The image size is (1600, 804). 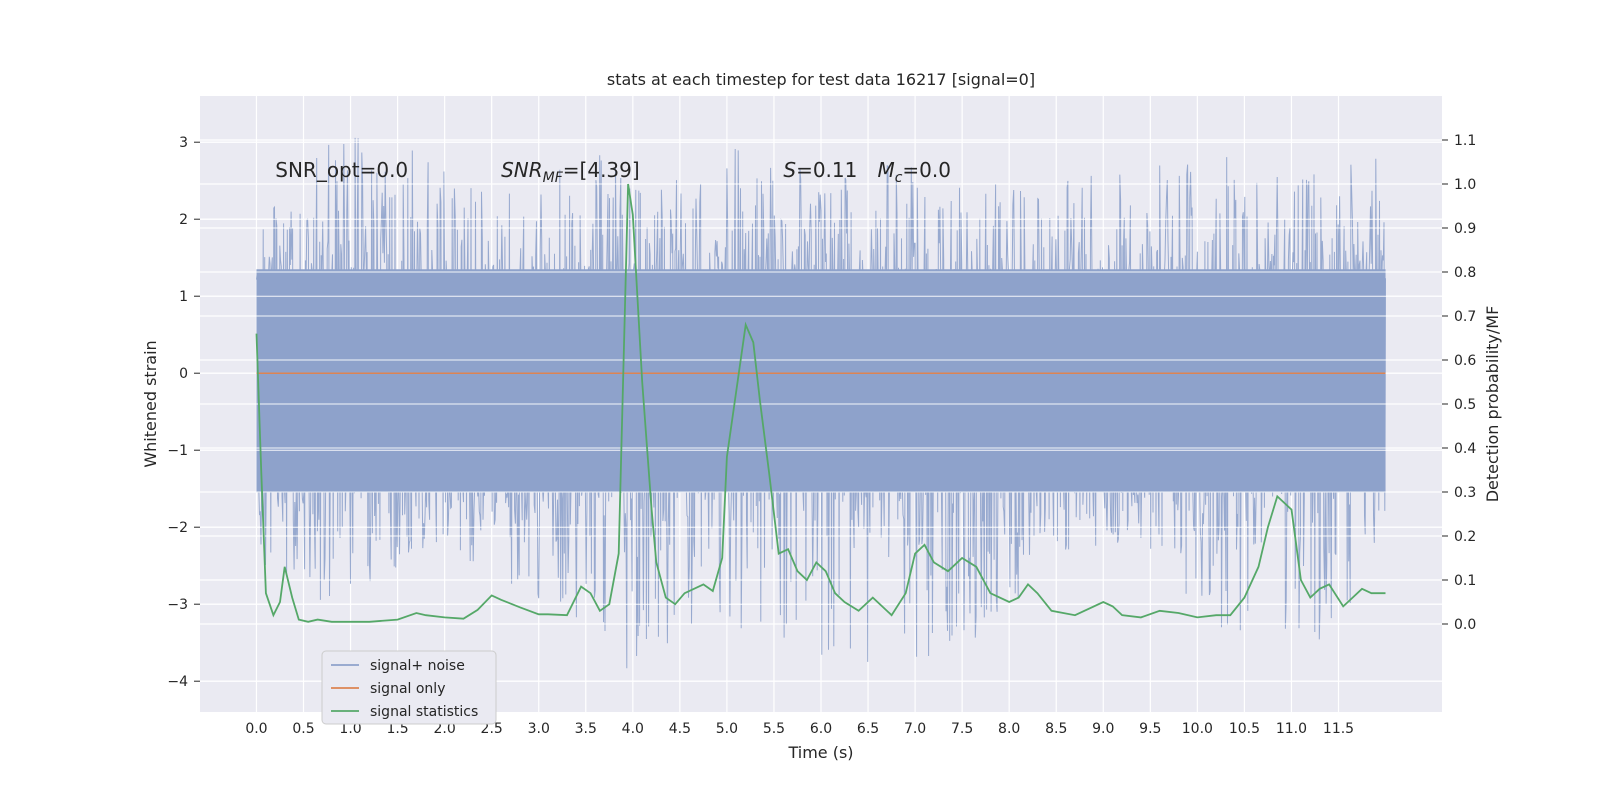 I want to click on y2-tick-label: 0.9, so click(x=1465, y=229).